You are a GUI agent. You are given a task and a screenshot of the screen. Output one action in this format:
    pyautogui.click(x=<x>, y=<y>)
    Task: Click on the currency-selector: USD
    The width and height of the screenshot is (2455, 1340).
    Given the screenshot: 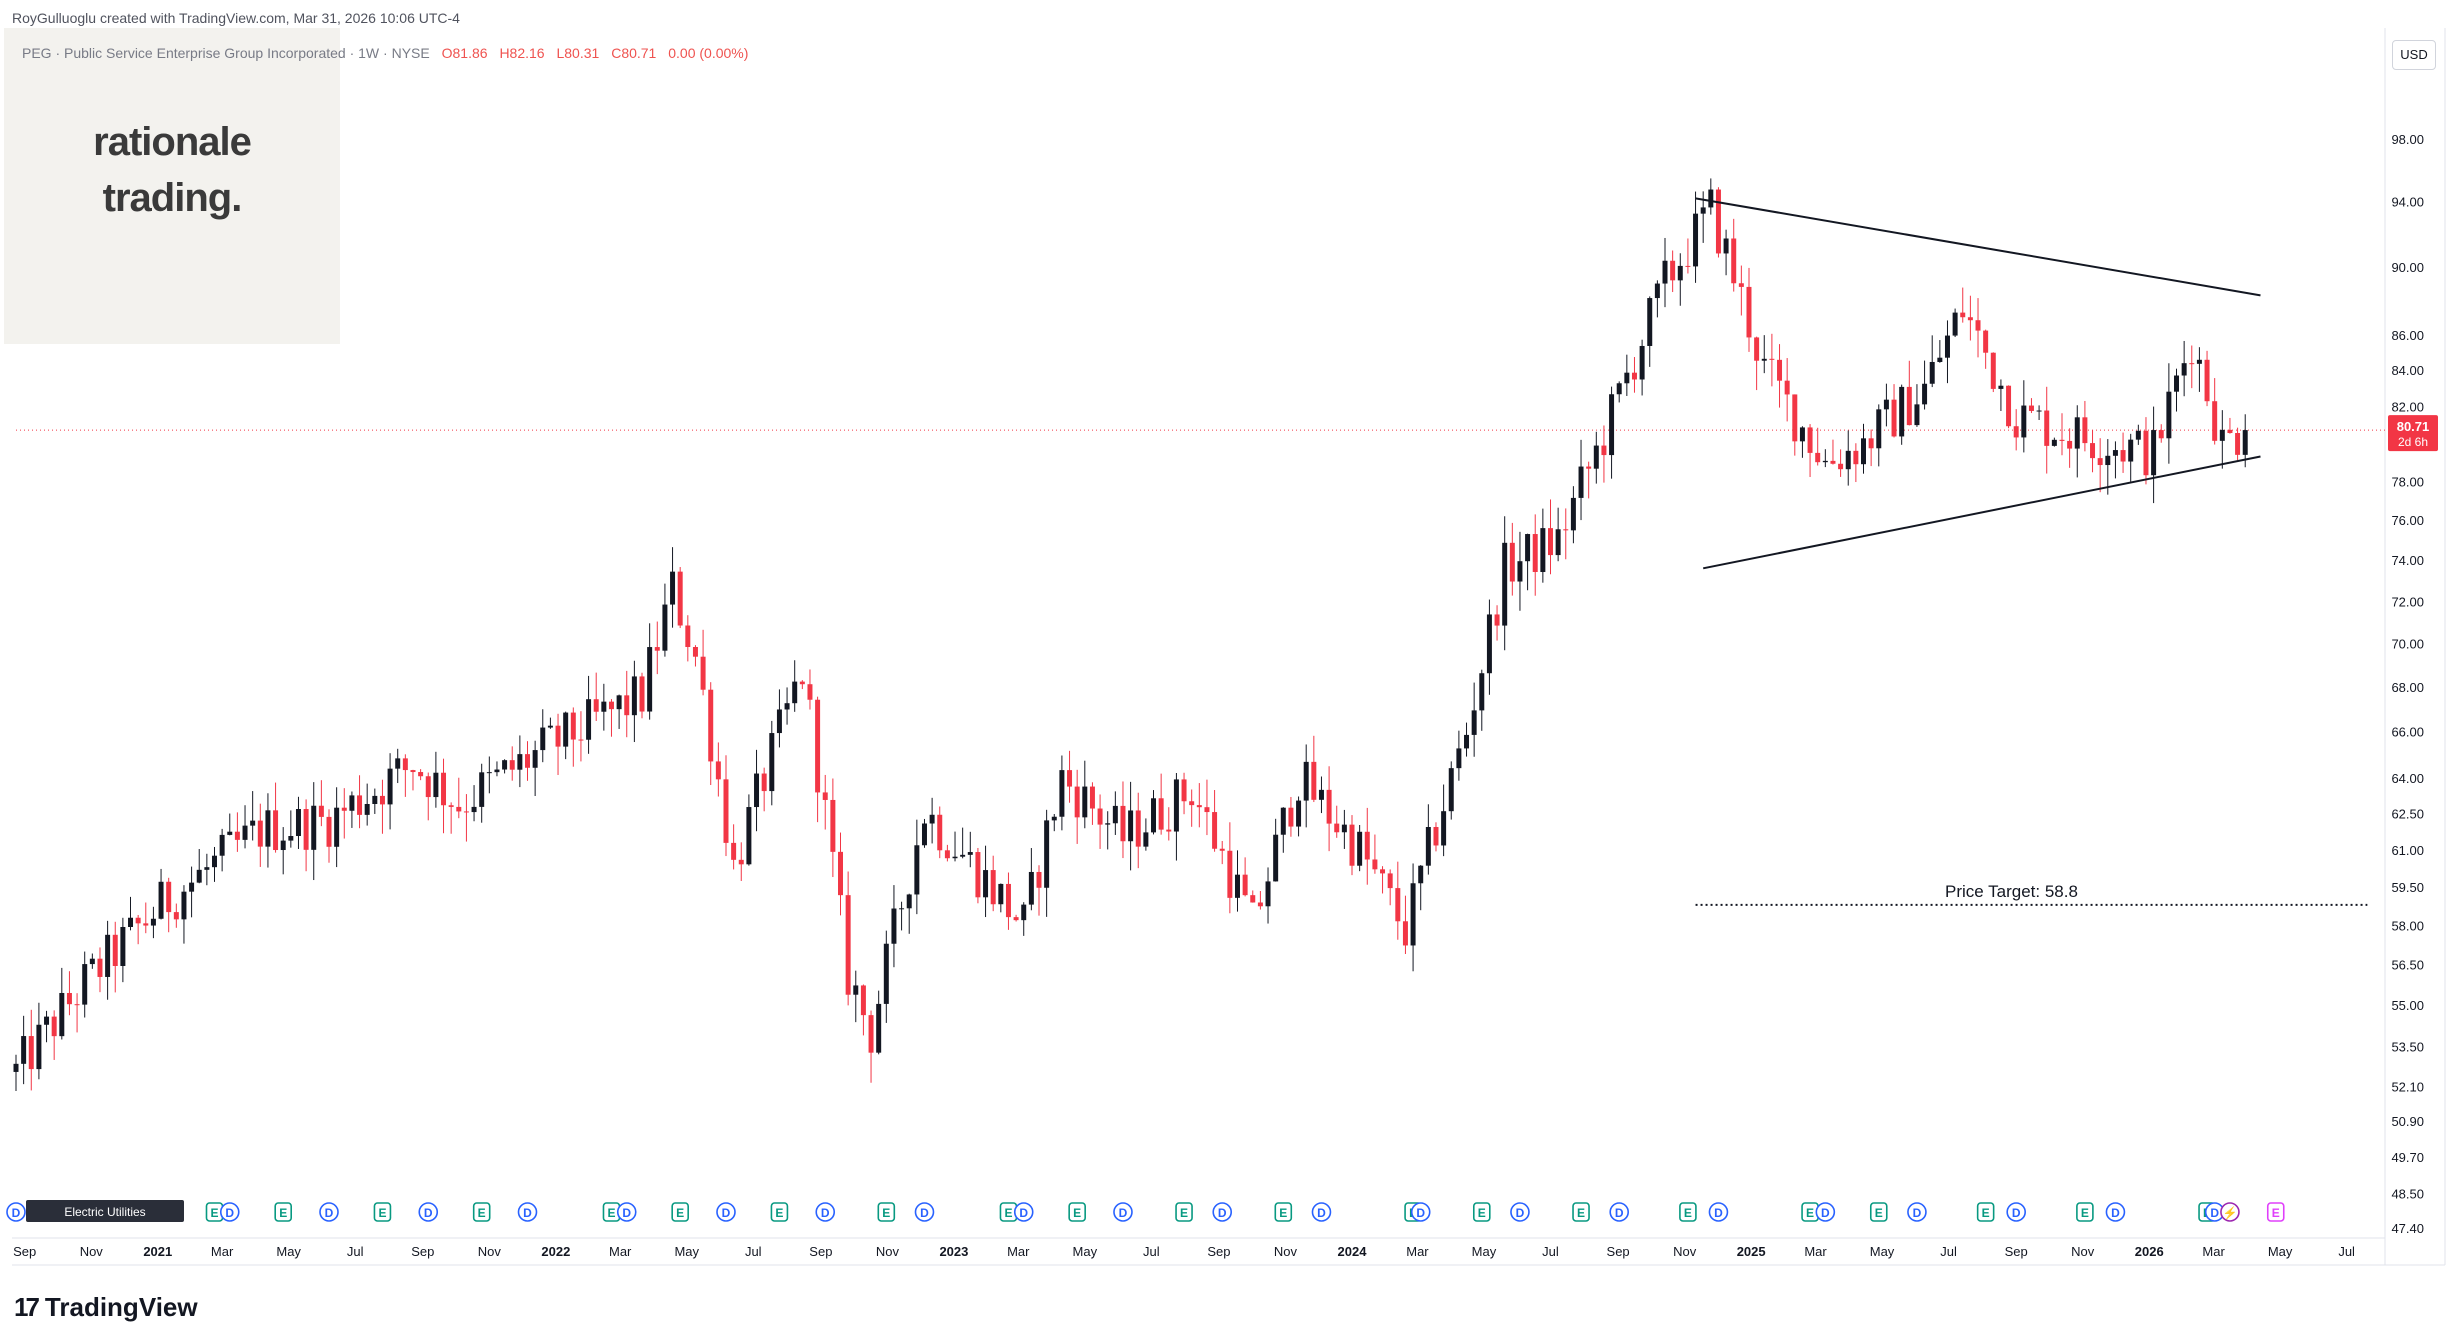 What is the action you would take?
    pyautogui.click(x=2414, y=55)
    